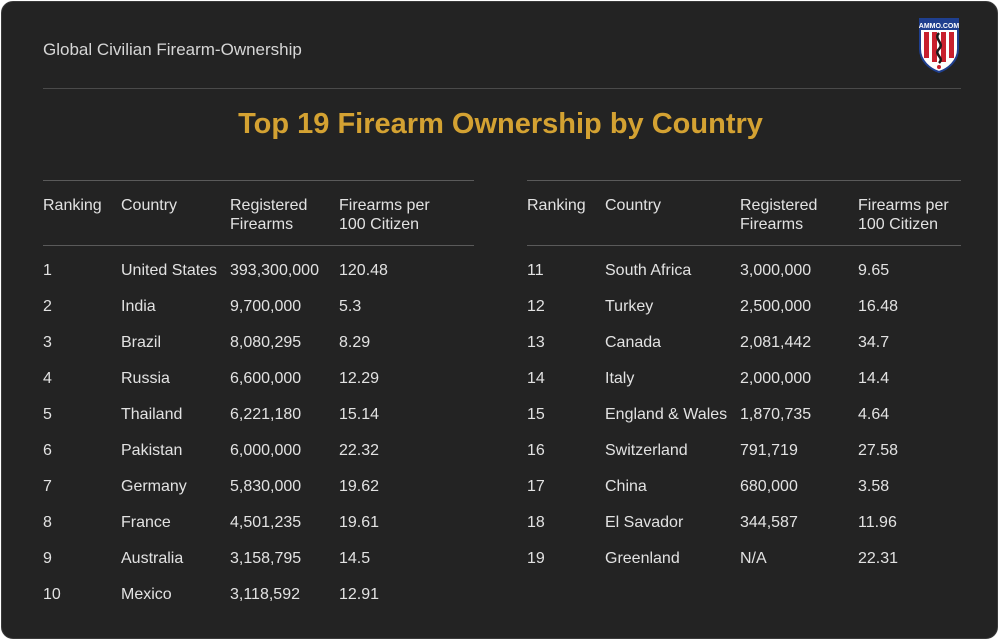 The image size is (1001, 642). Describe the element at coordinates (266, 378) in the screenshot. I see `registered-cell: 6,600,000` at that location.